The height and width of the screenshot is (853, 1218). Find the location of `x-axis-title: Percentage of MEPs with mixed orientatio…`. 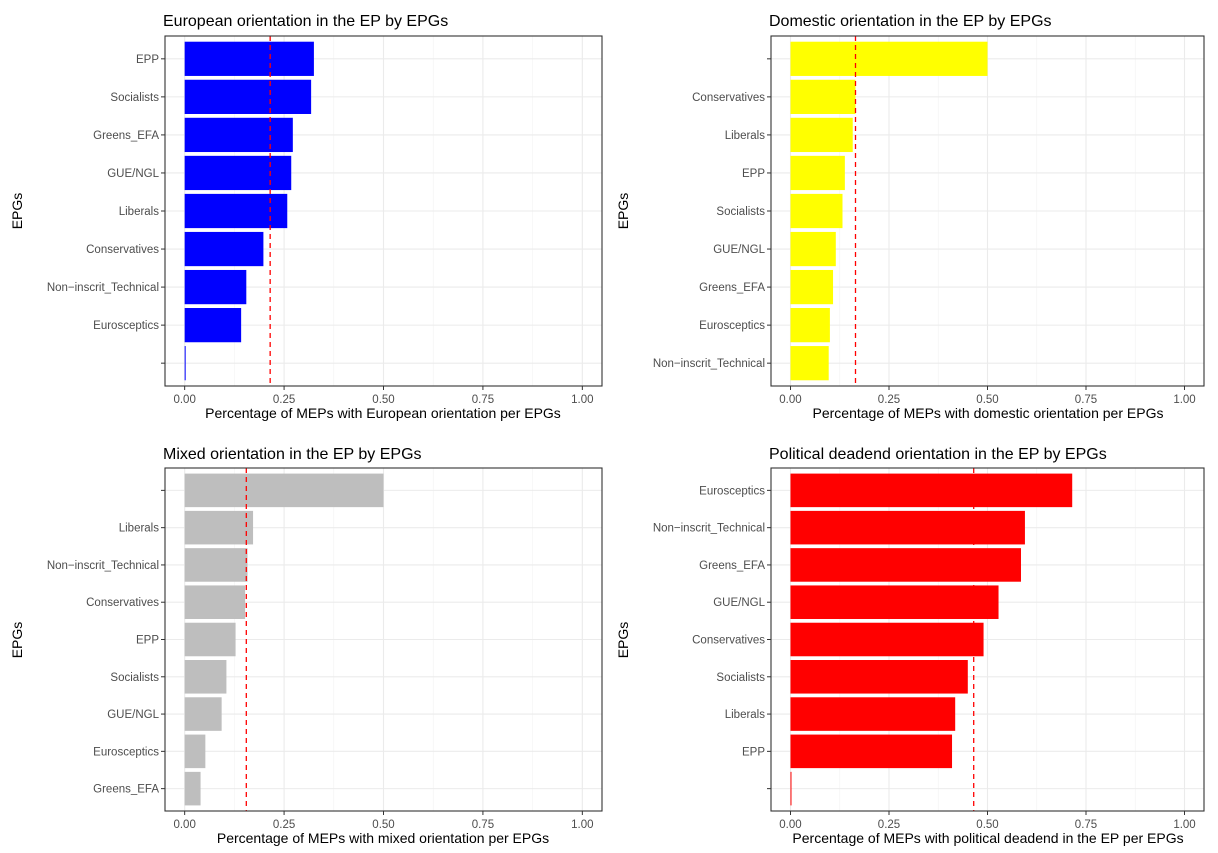

x-axis-title: Percentage of MEPs with mixed orientatio… is located at coordinates (383, 838).